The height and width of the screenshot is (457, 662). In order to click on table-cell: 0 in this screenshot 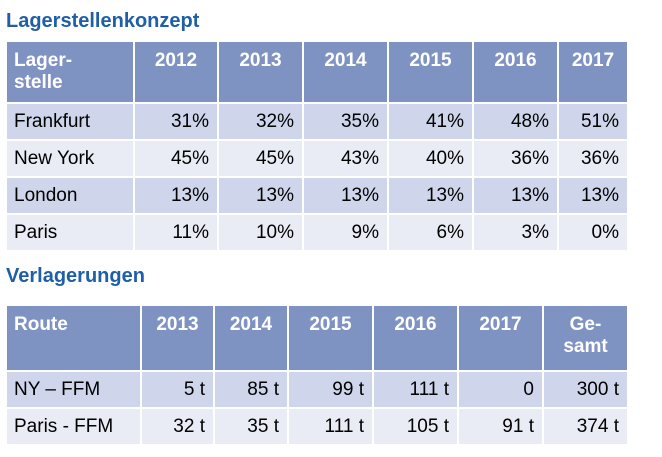, I will do `click(501, 389)`.